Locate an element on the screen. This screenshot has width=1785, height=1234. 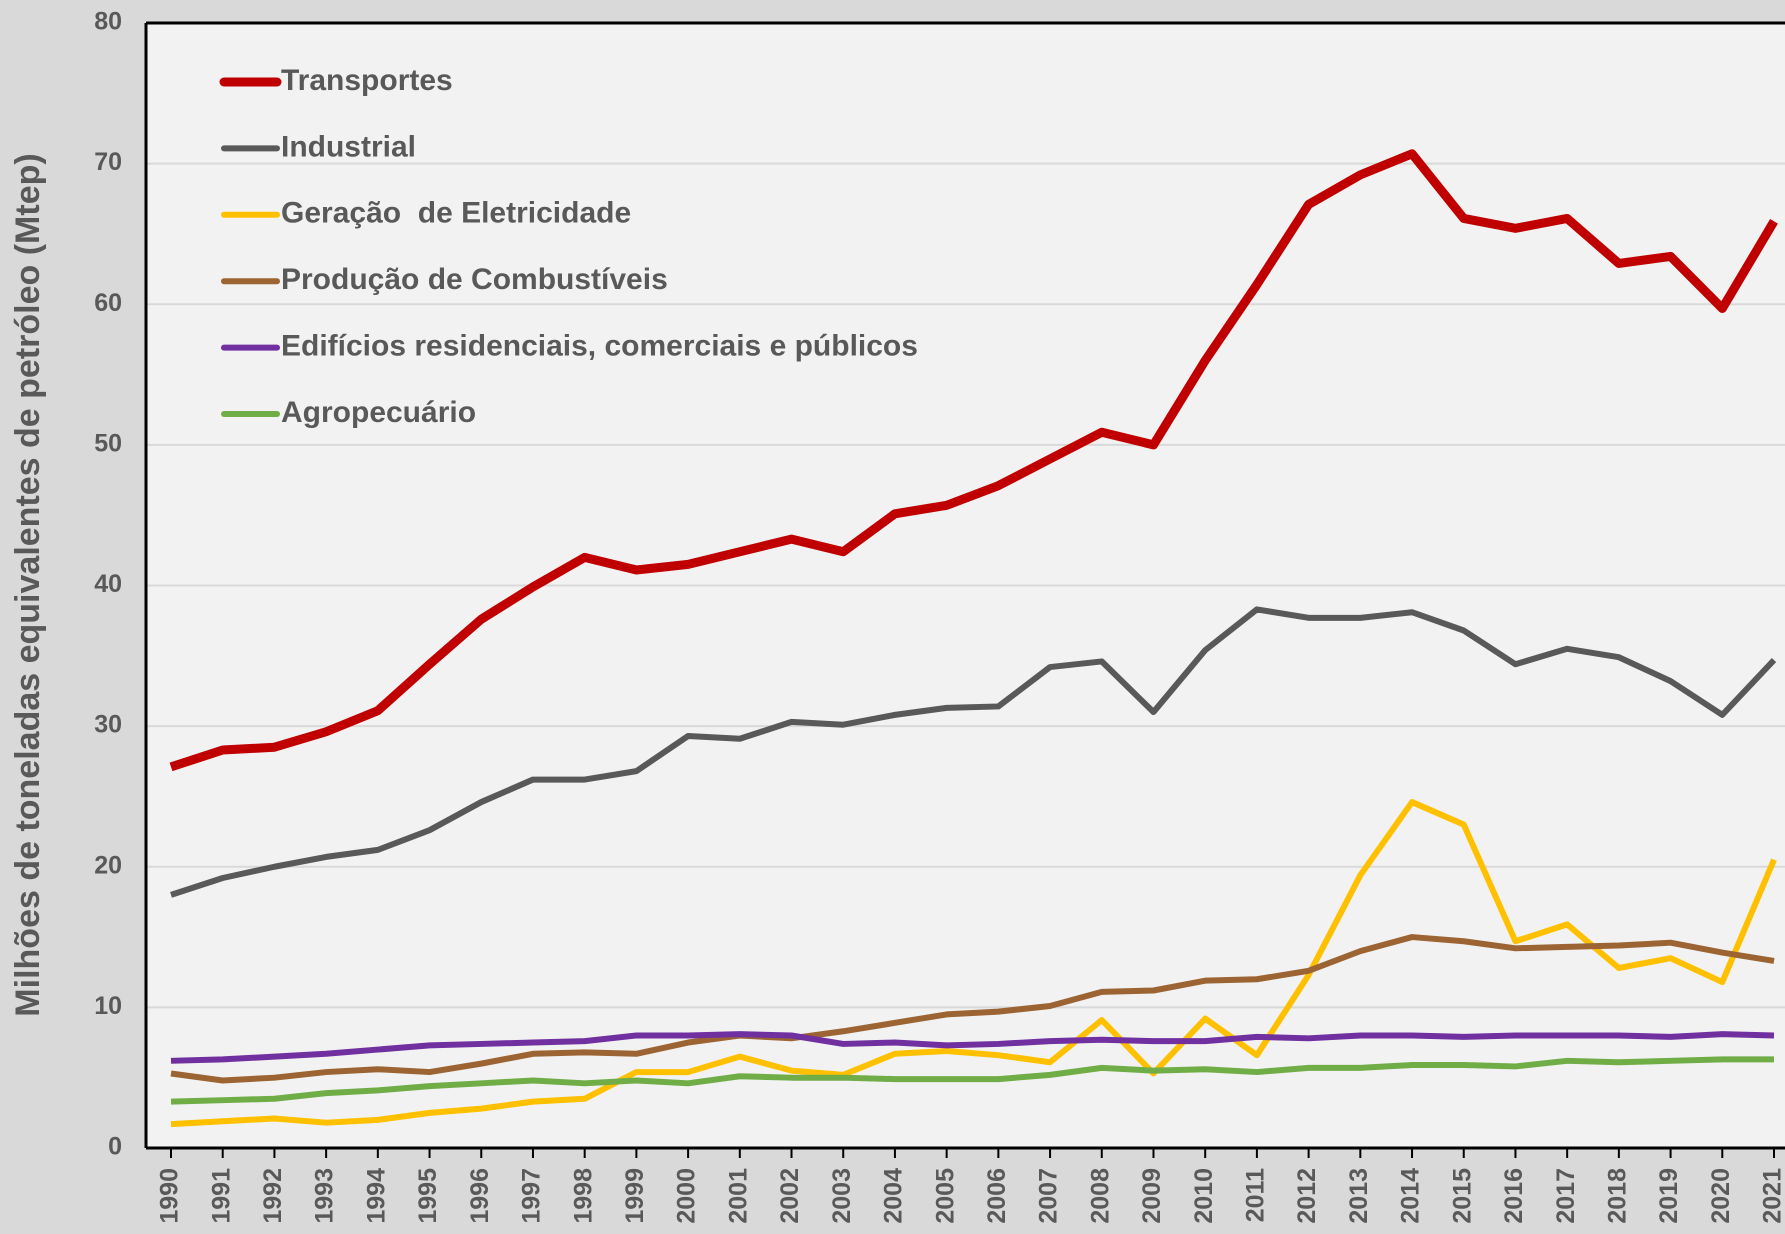
x-tick-label: 2017 is located at coordinates (1566, 1196).